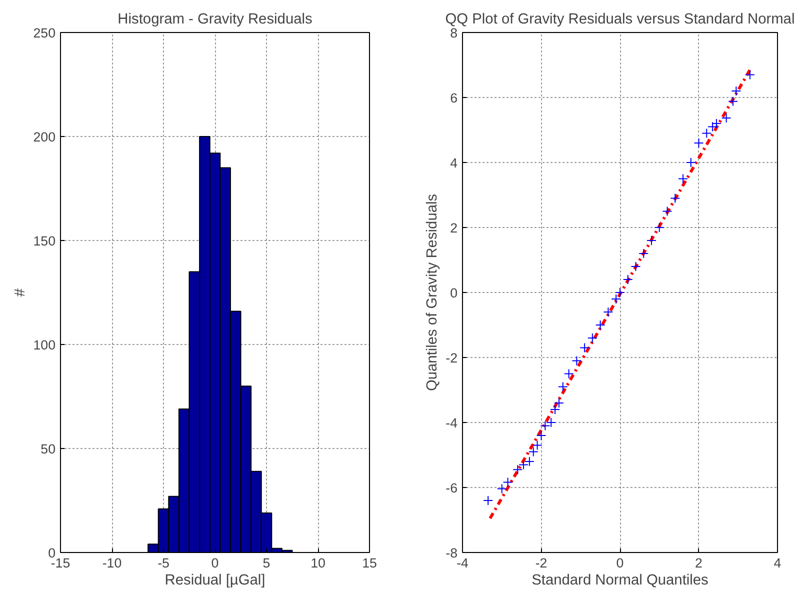 Image resolution: width=799 pixels, height=591 pixels. Describe the element at coordinates (452, 358) in the screenshot. I see `y-tick-label: -2` at that location.